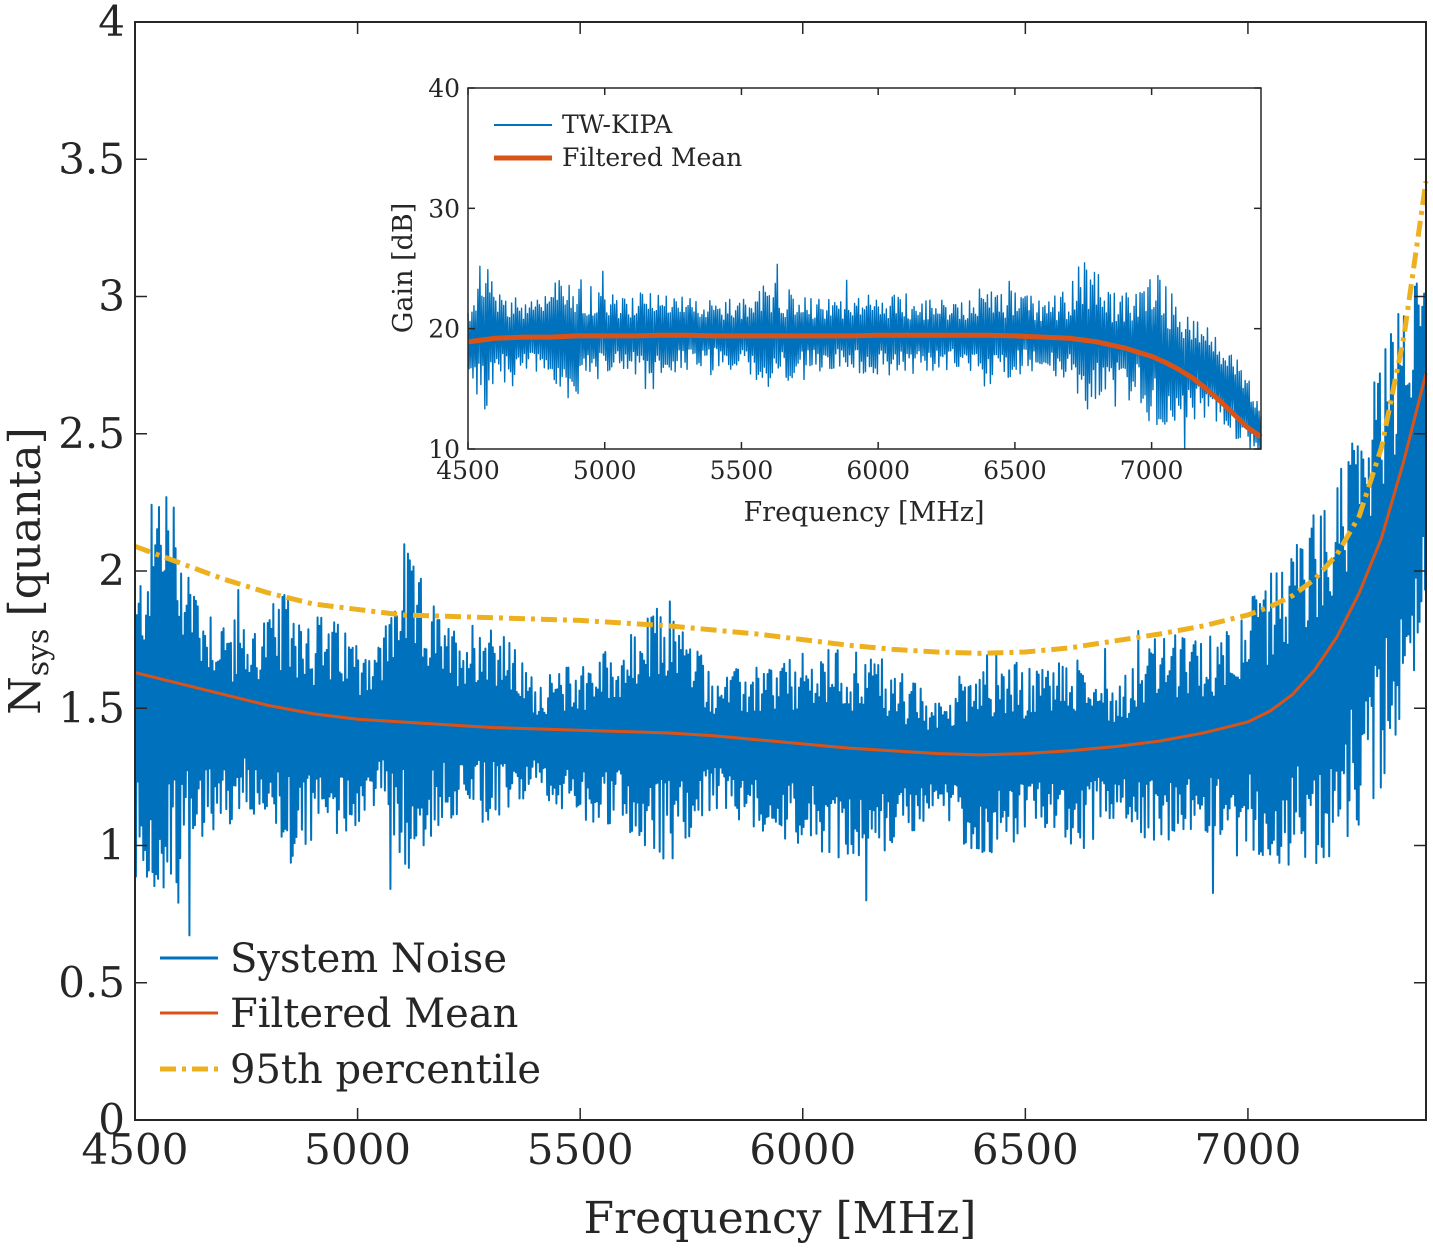 The image size is (1433, 1248). I want to click on main-legend-label-95th-percentile: 95th percentile, so click(385, 1070).